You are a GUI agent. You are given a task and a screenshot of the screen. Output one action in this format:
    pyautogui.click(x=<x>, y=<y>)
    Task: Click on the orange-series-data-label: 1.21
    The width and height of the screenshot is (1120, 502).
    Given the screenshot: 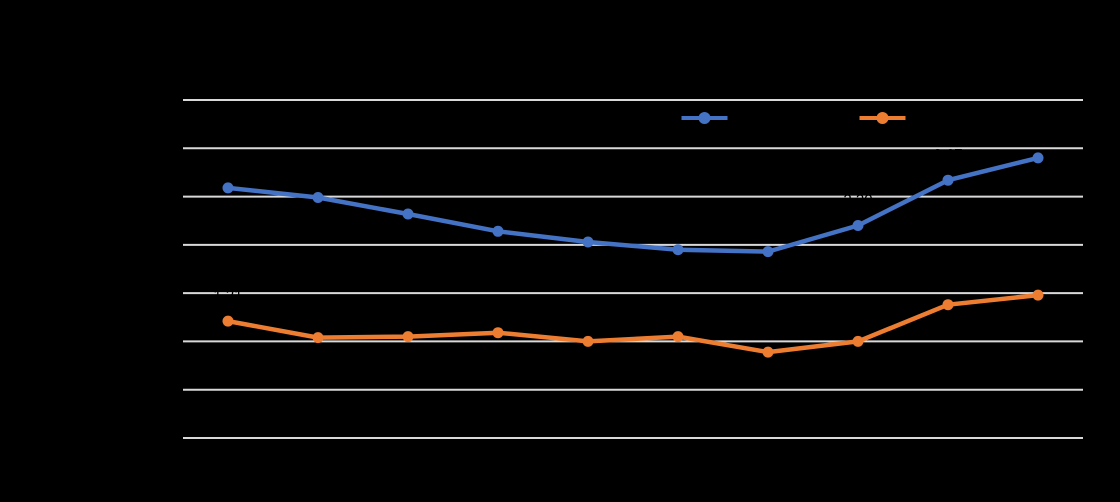 What is the action you would take?
    pyautogui.click(x=227, y=295)
    